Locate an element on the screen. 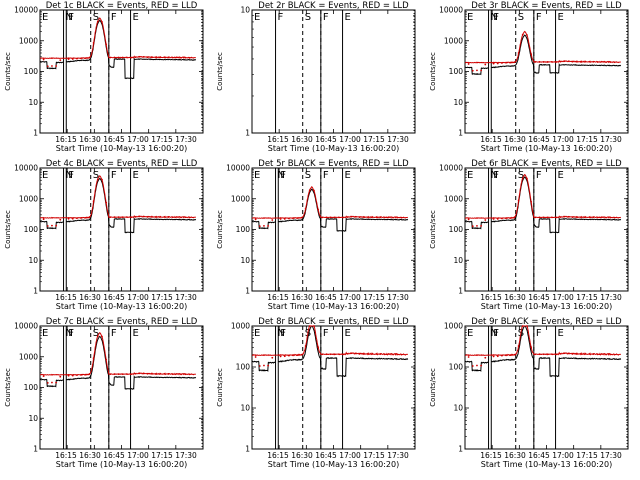 The image size is (640, 480). panel-title: Det 7c BLACK = Events, RED = LLD is located at coordinates (122, 322).